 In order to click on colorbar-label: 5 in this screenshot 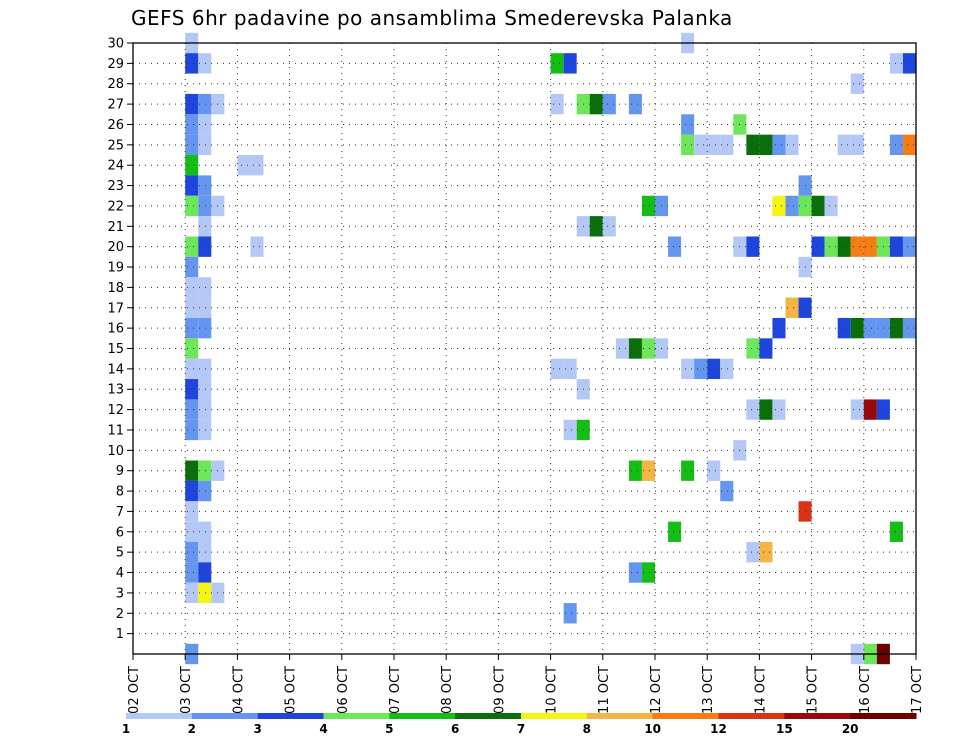, I will do `click(389, 729)`.